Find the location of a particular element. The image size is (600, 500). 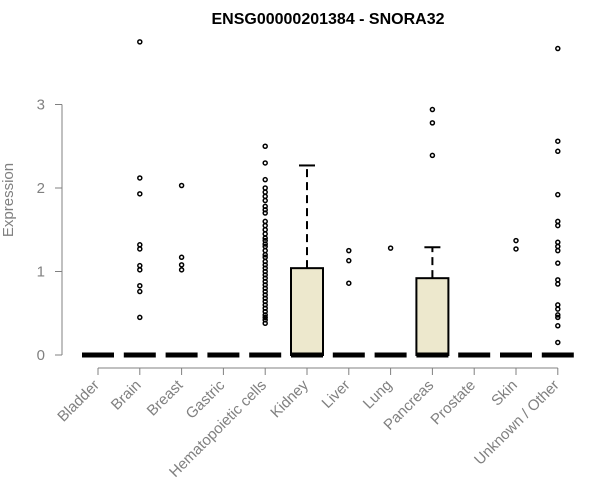

chart-title: ENSG00000201384 - SNORA32 is located at coordinates (327, 19).